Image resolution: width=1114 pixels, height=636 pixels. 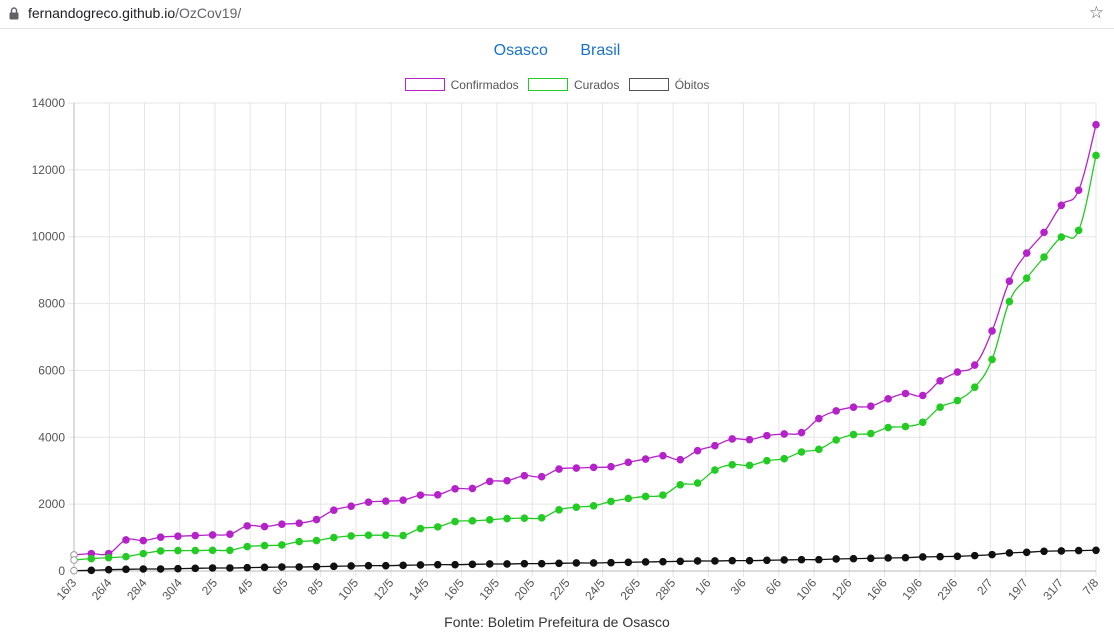 What do you see at coordinates (692, 85) in the screenshot?
I see `legend-label-obitos: Óbitos` at bounding box center [692, 85].